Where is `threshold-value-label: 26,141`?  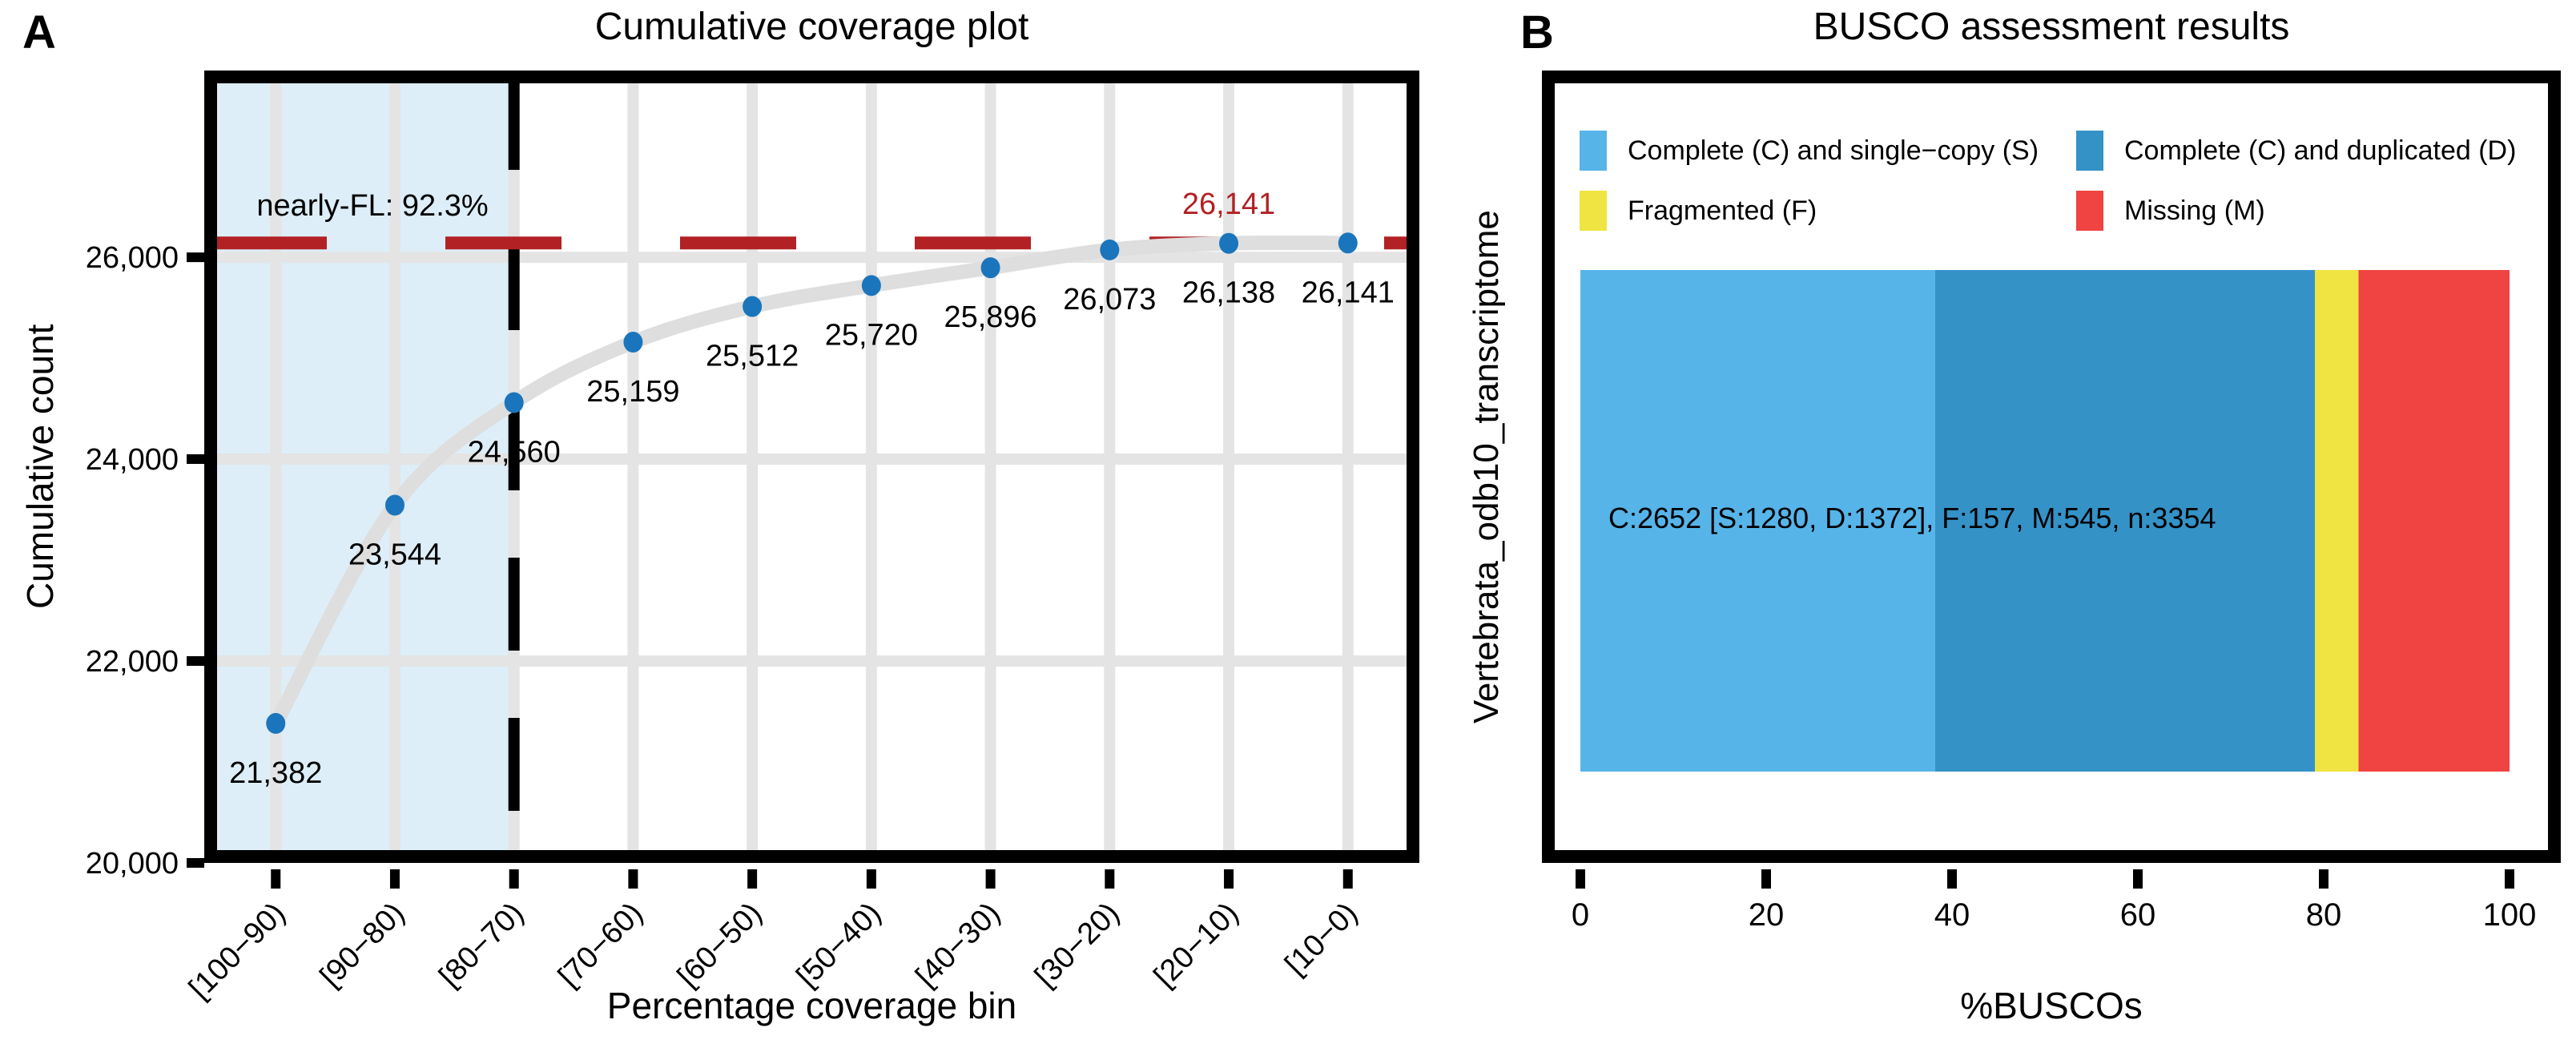 threshold-value-label: 26,141 is located at coordinates (1228, 204).